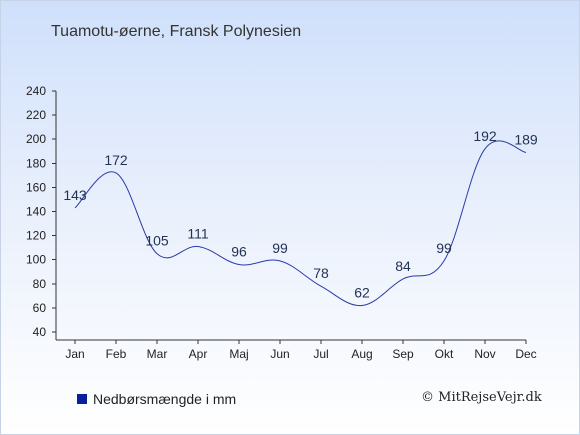 The image size is (580, 435). I want to click on y-tick-label: 240, so click(36, 91).